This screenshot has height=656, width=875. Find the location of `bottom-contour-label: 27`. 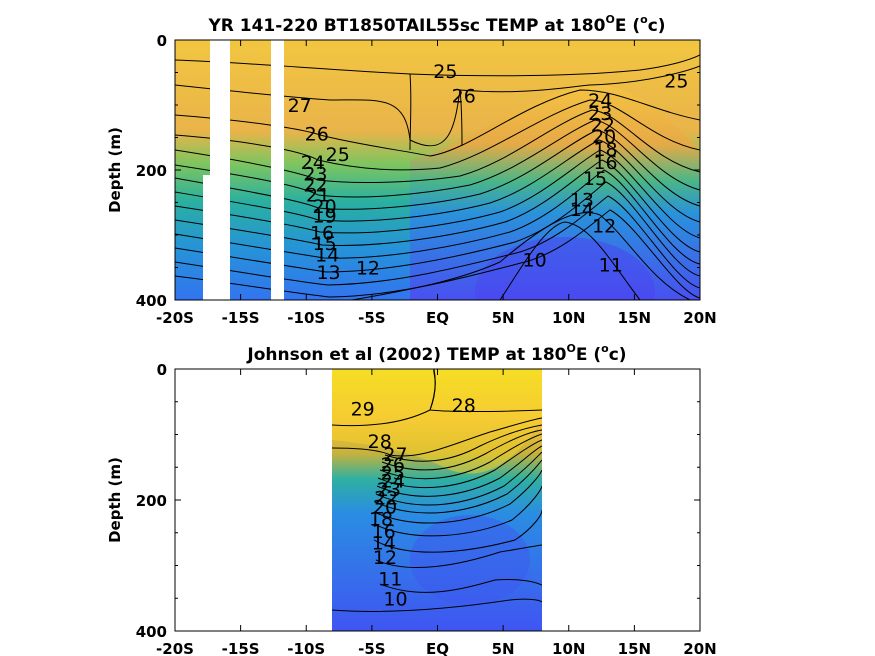

bottom-contour-label: 27 is located at coordinates (395, 455).